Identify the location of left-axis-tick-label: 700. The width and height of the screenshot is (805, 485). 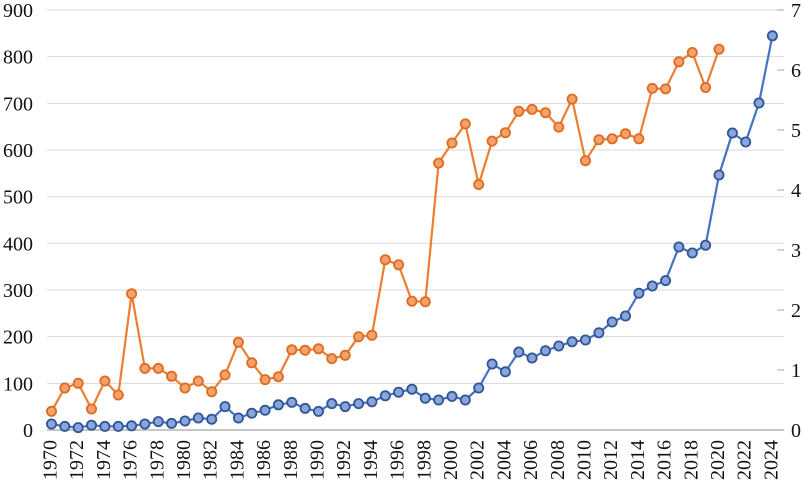
(18, 104).